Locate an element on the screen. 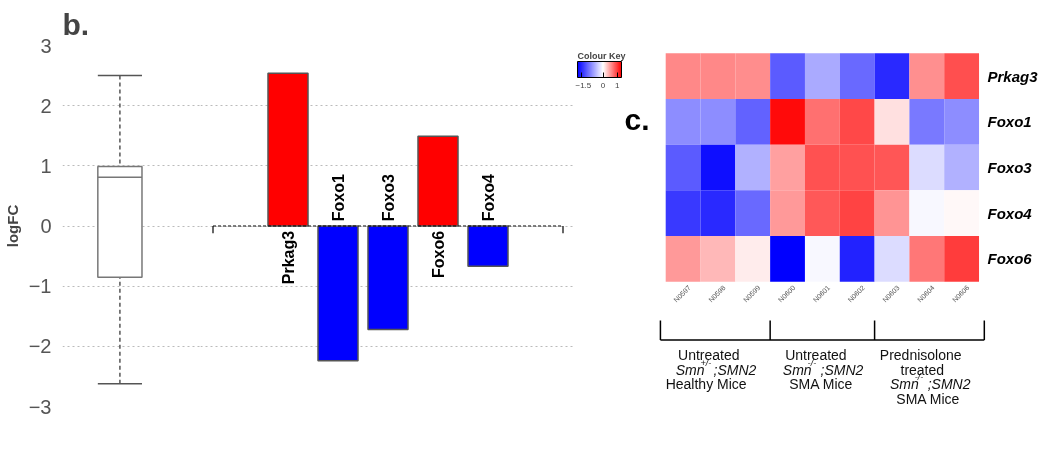 This screenshot has height=466, width=1049. color-bar-title: Colour Key is located at coordinates (601, 55).